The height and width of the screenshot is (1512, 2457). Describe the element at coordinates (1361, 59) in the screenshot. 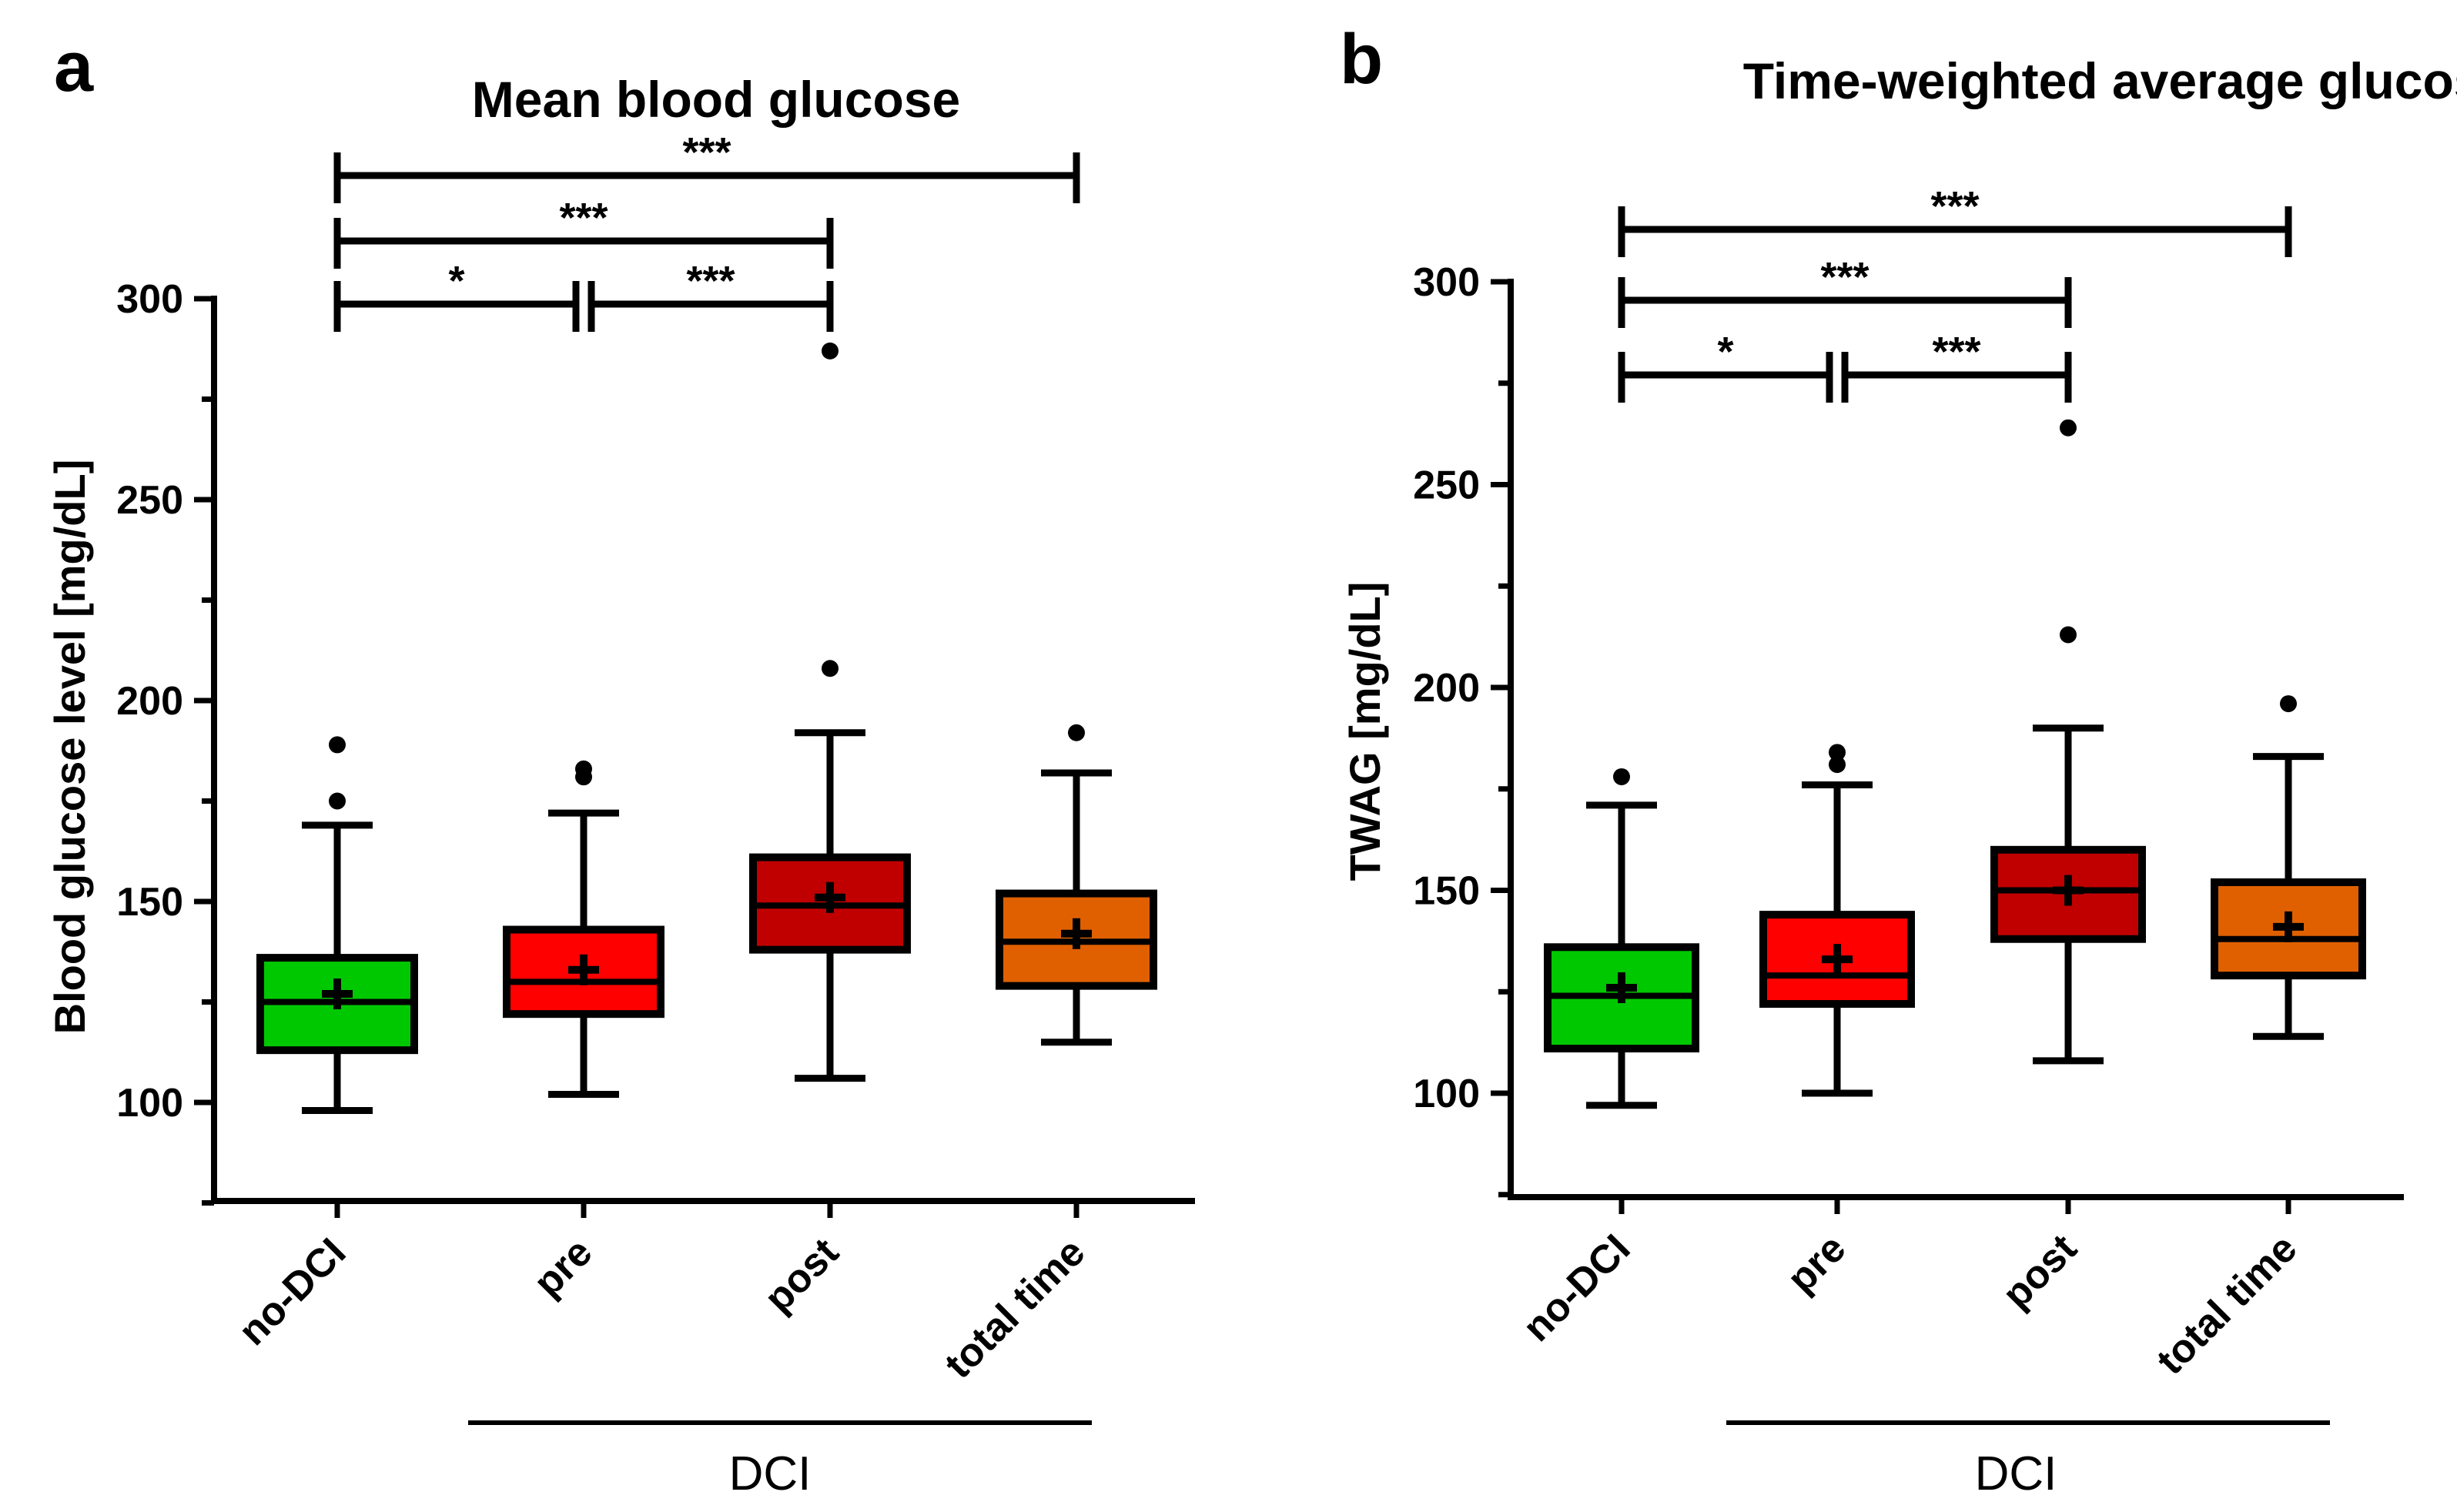

I see `panel-letter: b` at that location.